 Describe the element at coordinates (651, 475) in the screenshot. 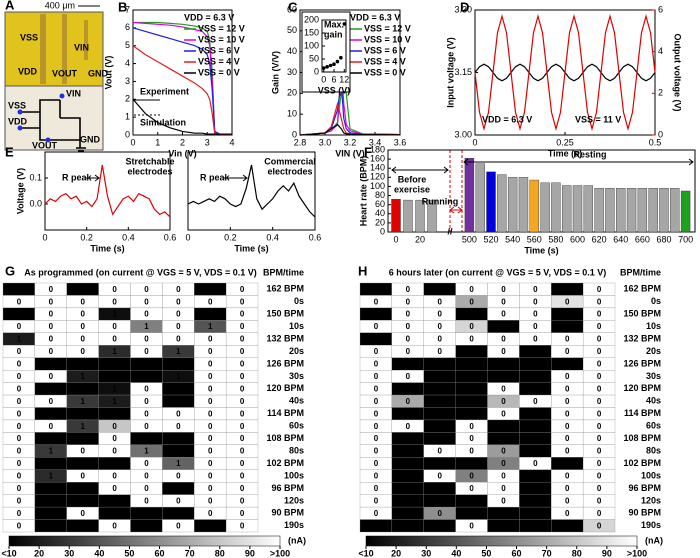

I see `row-label: 100s` at that location.